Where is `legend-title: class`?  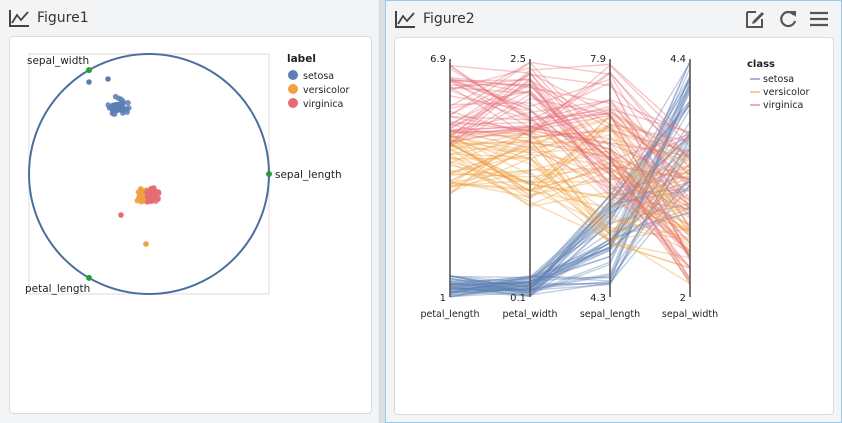
legend-title: class is located at coordinates (761, 64).